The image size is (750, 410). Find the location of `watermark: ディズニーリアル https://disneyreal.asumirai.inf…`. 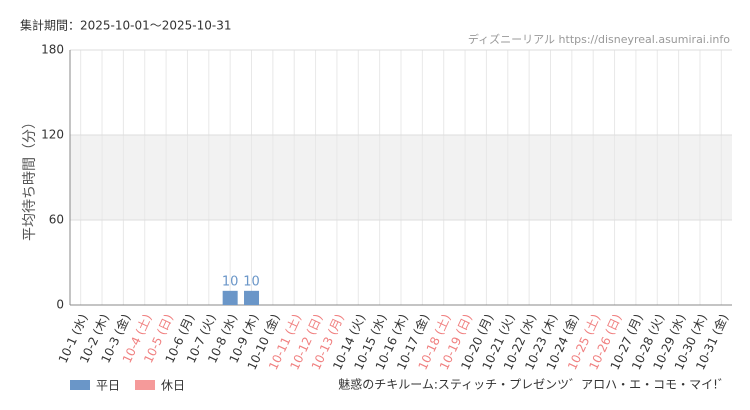

watermark: ディズニーリアル https://disneyreal.asumirai.inf… is located at coordinates (599, 39).